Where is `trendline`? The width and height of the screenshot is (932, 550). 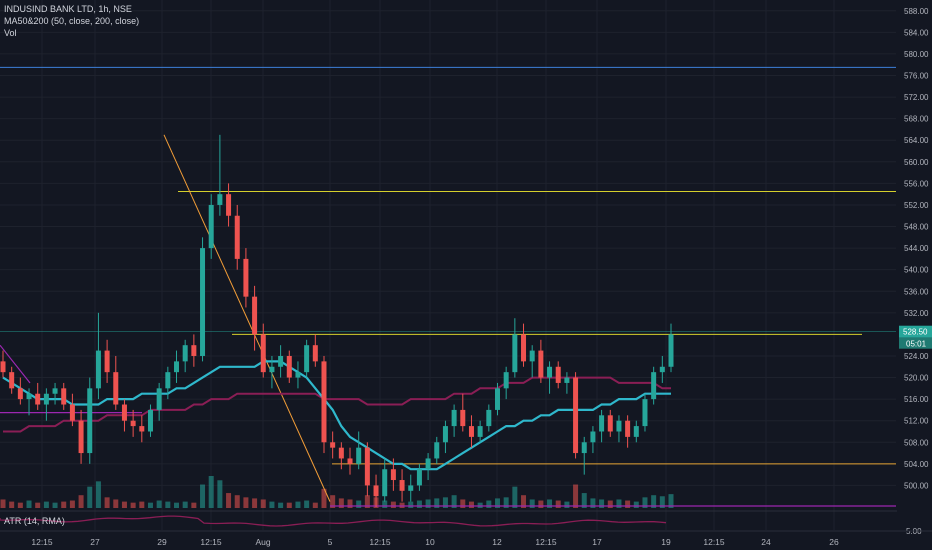
trendline is located at coordinates (247, 318).